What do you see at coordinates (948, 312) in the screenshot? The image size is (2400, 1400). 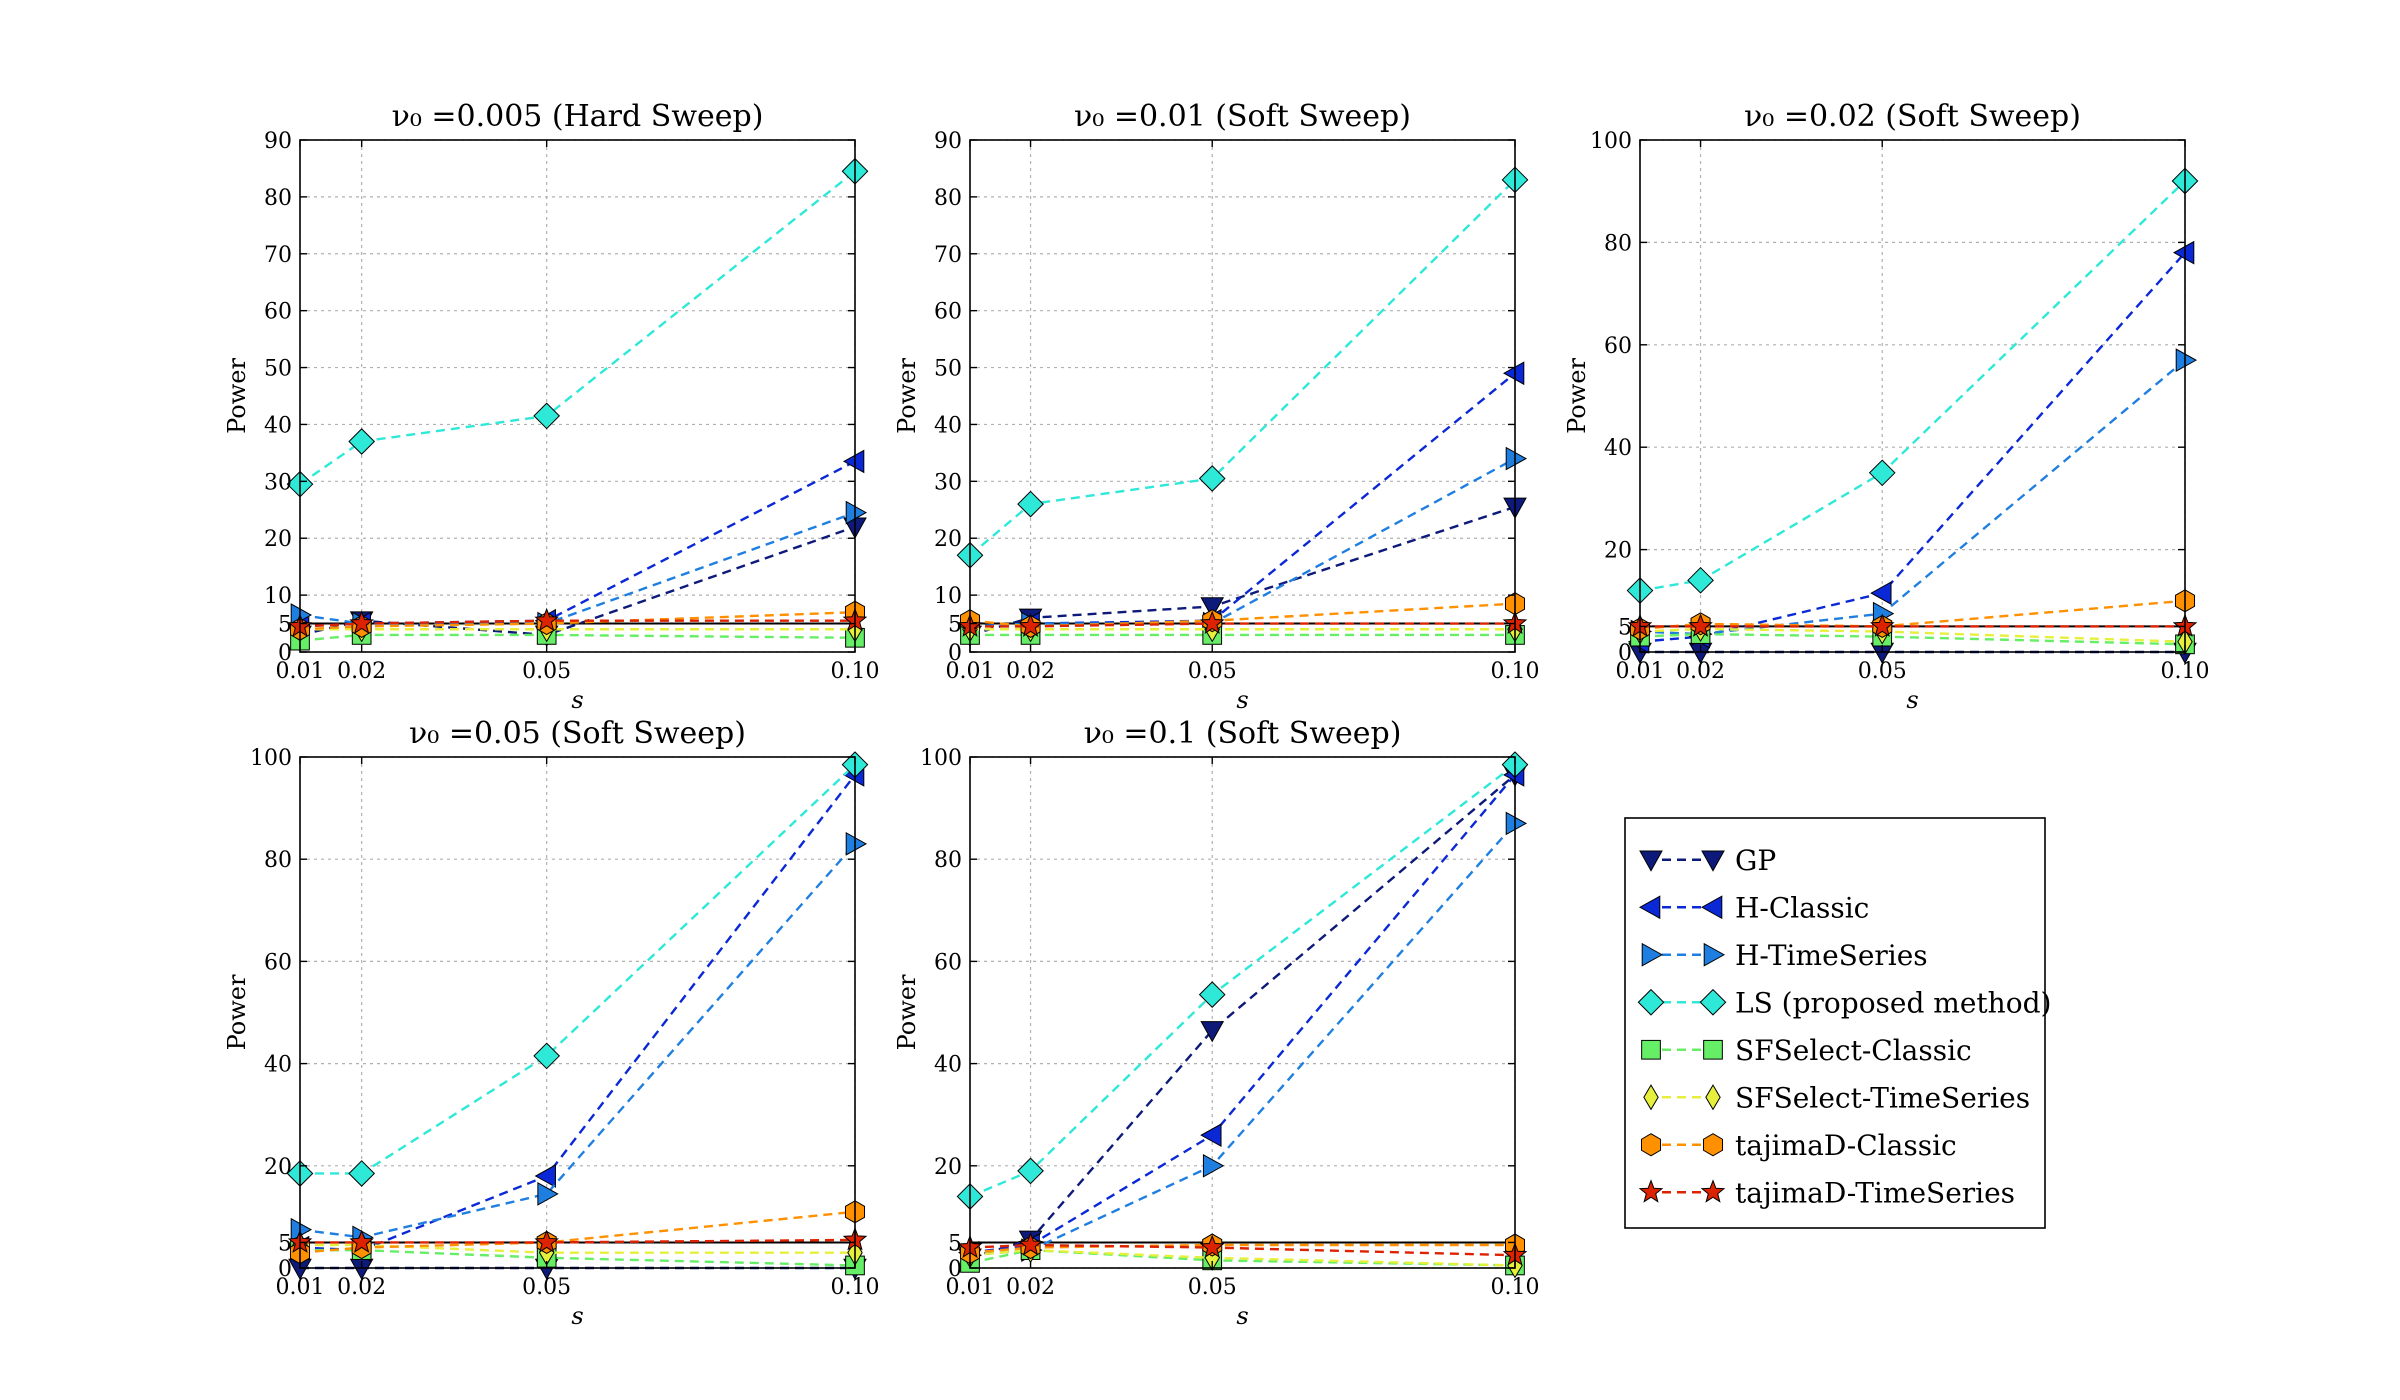 I see `y-tick-label: 60` at bounding box center [948, 312].